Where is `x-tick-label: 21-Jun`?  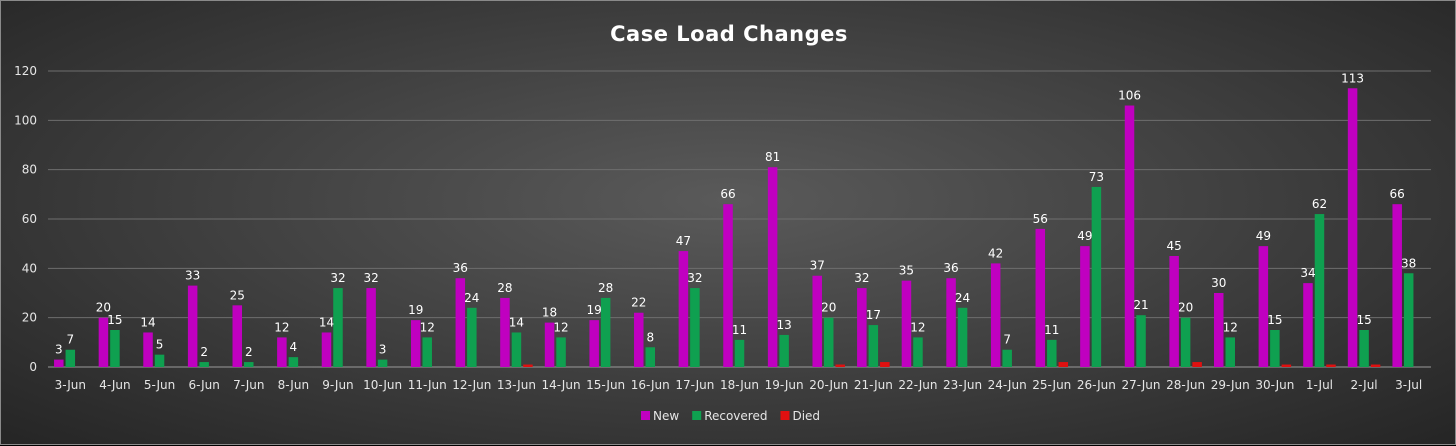 x-tick-label: 21-Jun is located at coordinates (873, 385).